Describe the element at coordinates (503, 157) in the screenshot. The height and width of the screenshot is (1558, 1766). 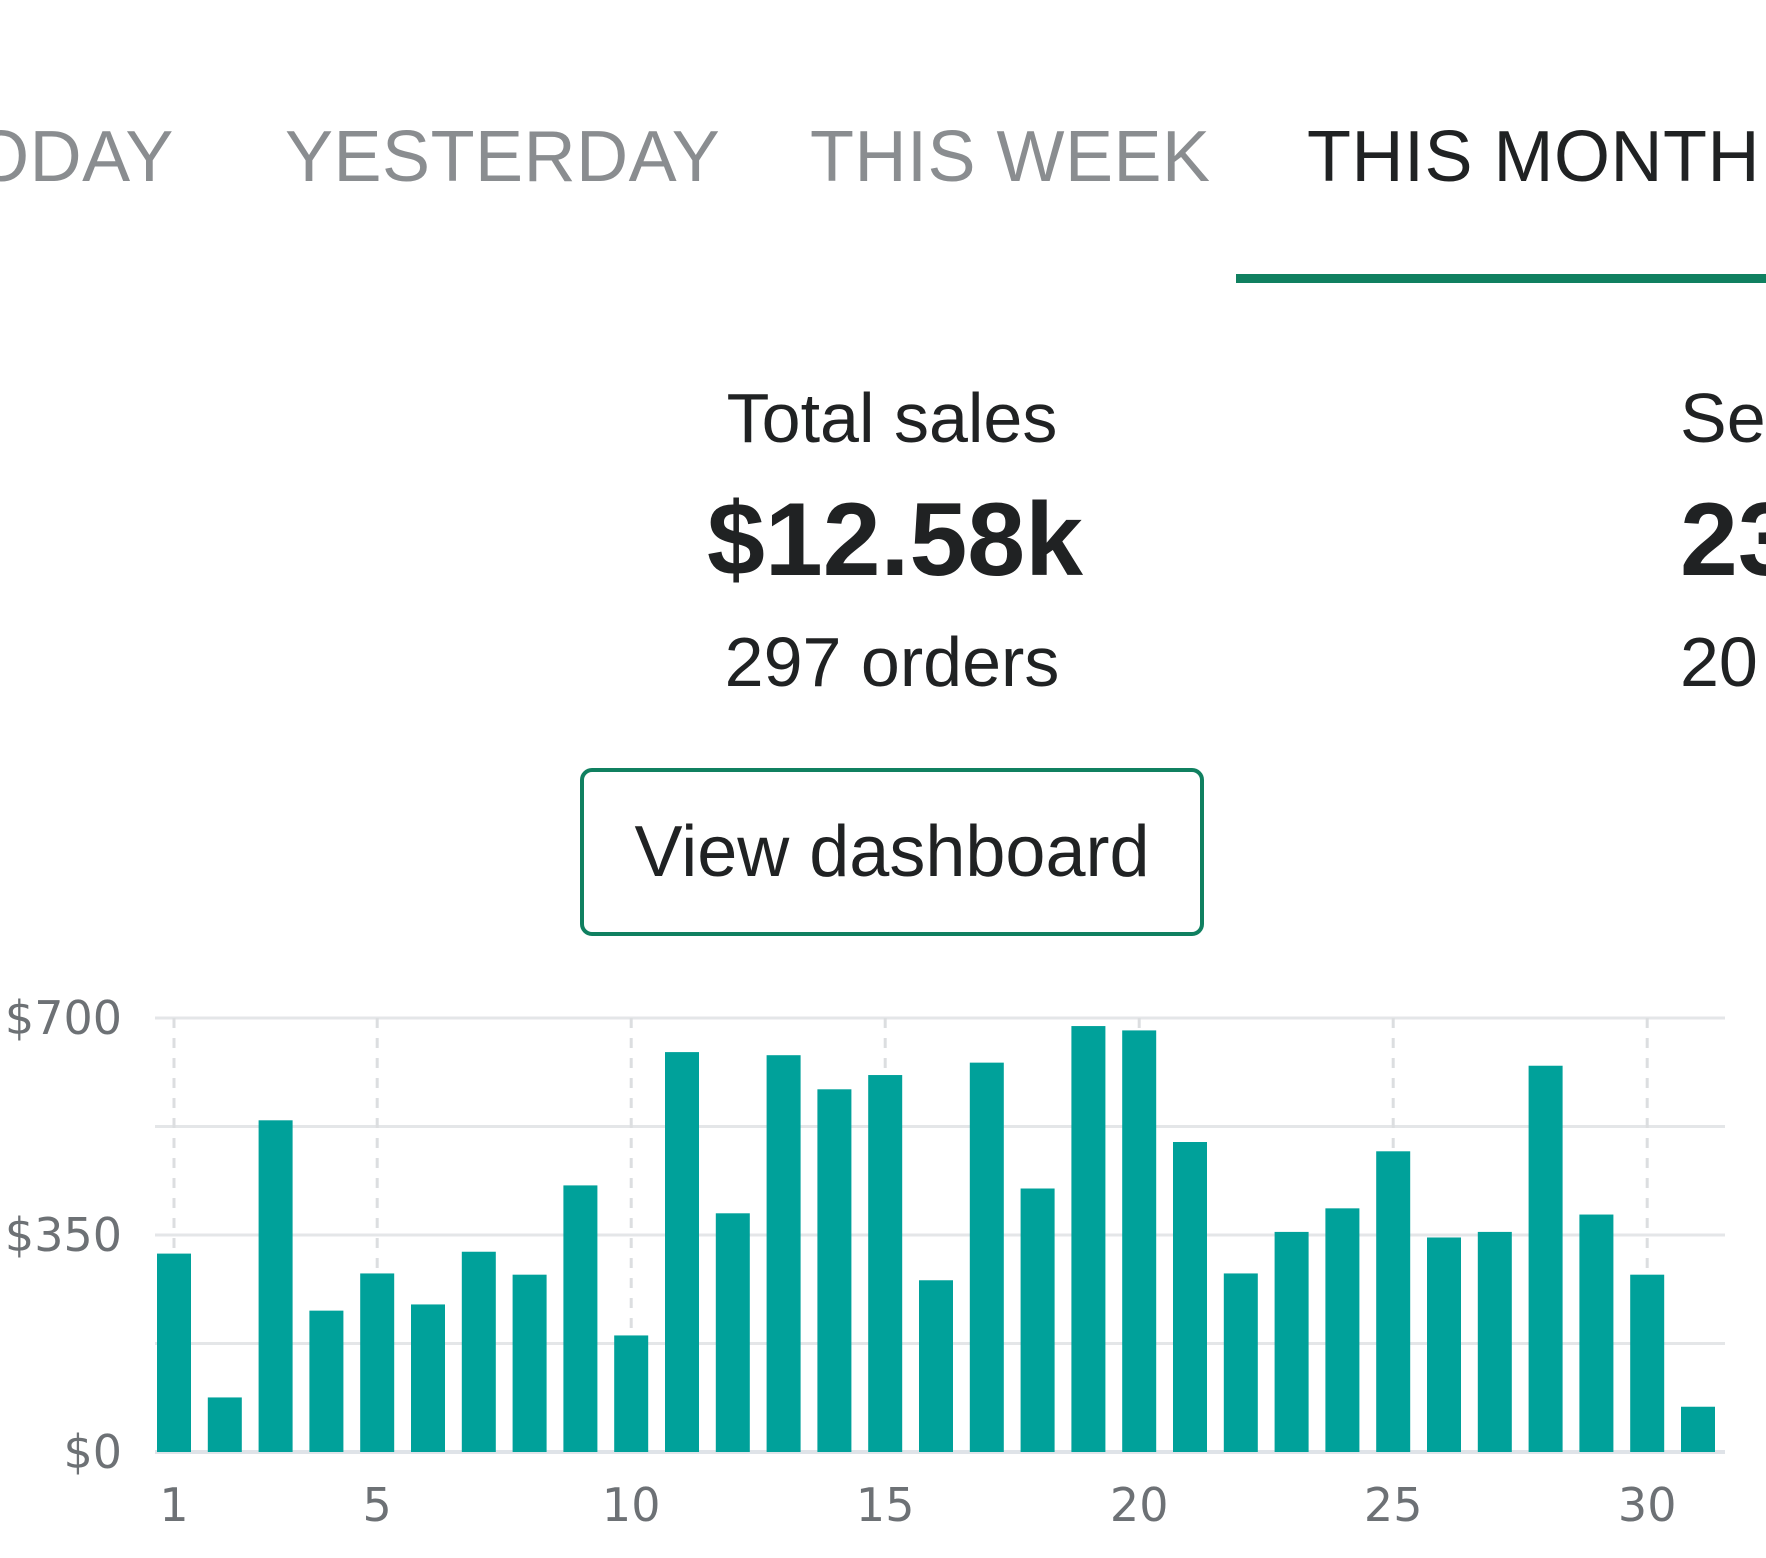
I see `tab-yesterday: YESTERDAY` at that location.